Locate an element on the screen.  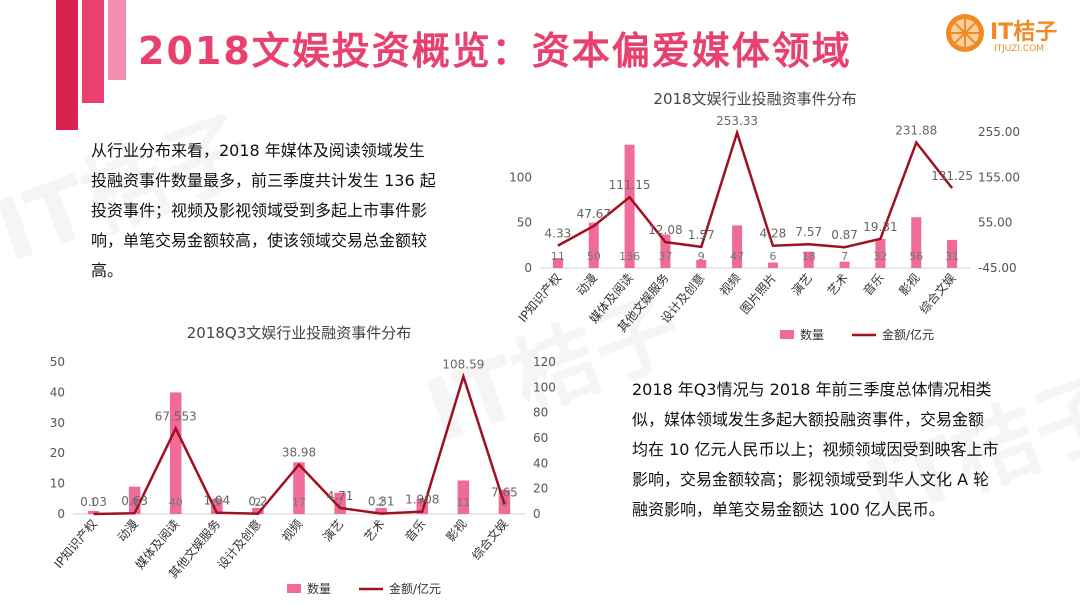
right-tick-label: 155.00 is located at coordinates (999, 177).